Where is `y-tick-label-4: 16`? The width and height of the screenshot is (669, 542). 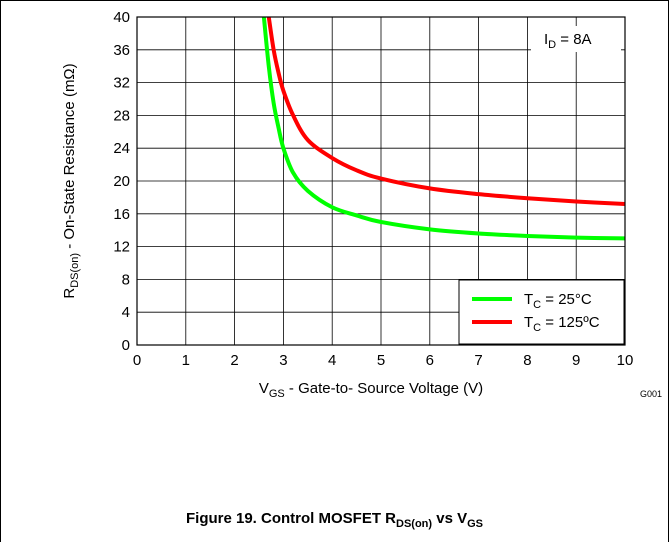
y-tick-label-4: 16 is located at coordinates (121, 214).